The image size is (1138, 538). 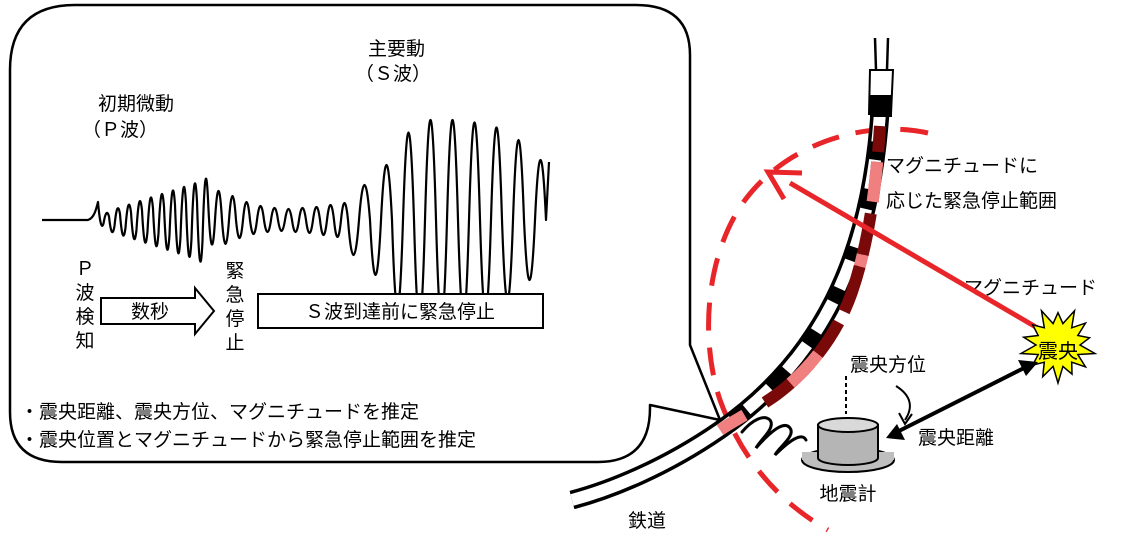 I want to click on emergency-char: 停, so click(x=234, y=319).